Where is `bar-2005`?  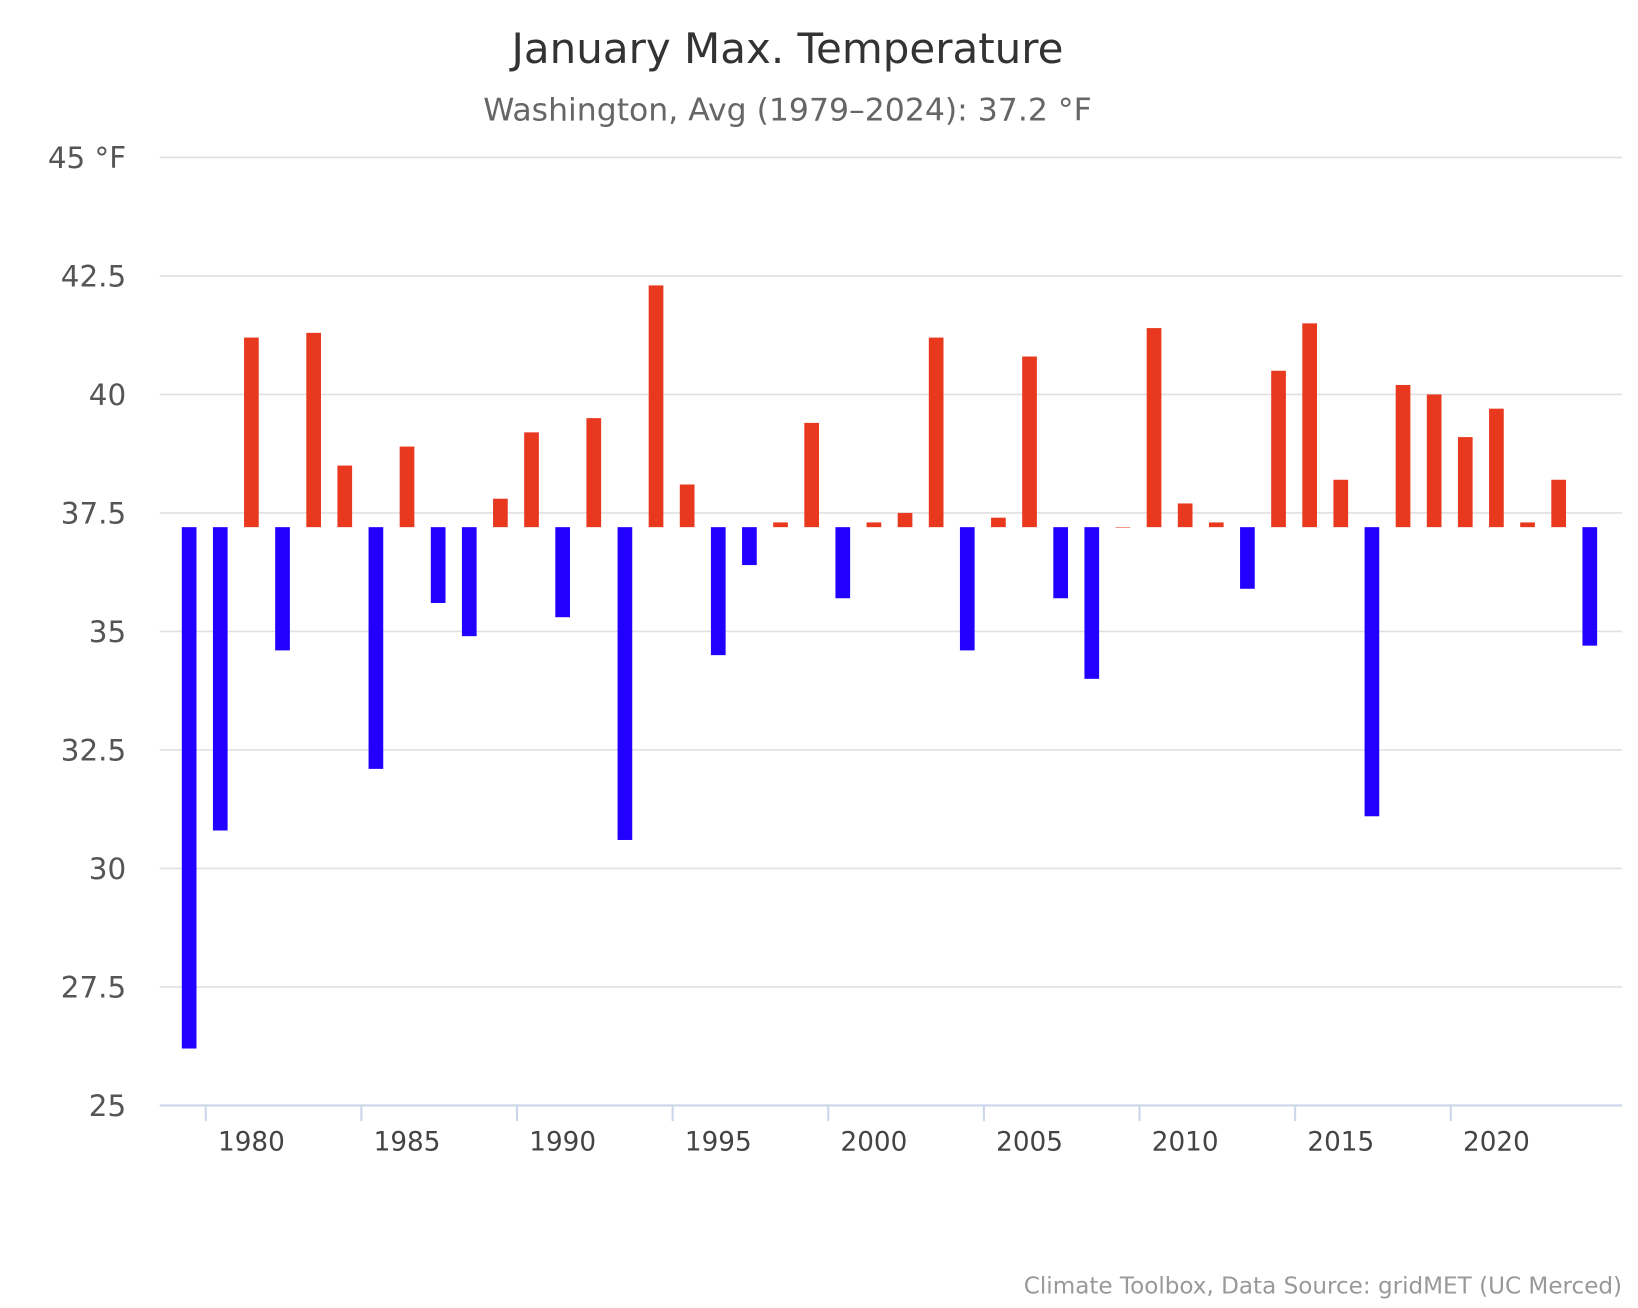
bar-2005 is located at coordinates (998, 522).